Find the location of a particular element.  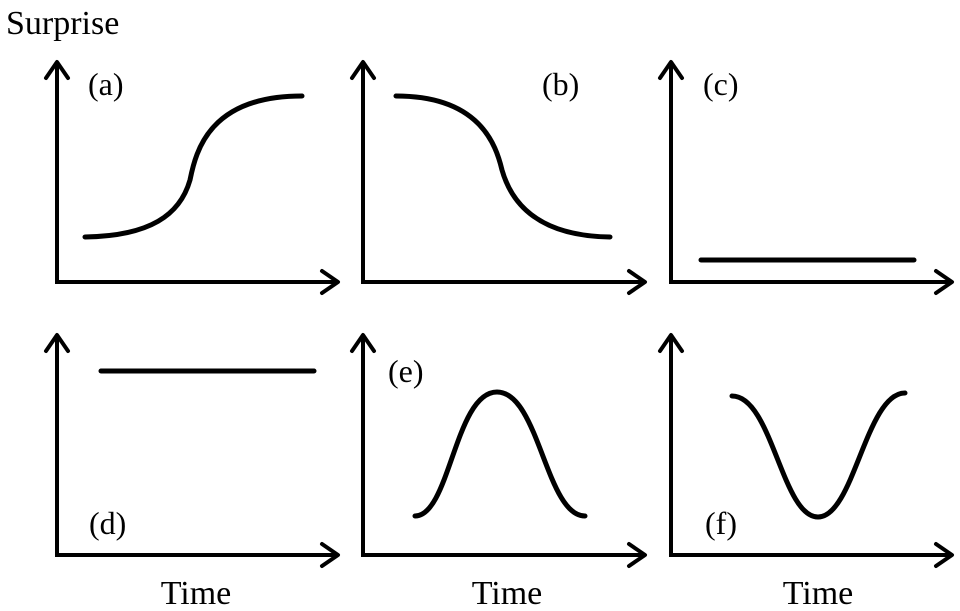

panel-f: (f) is located at coordinates (806, 450).